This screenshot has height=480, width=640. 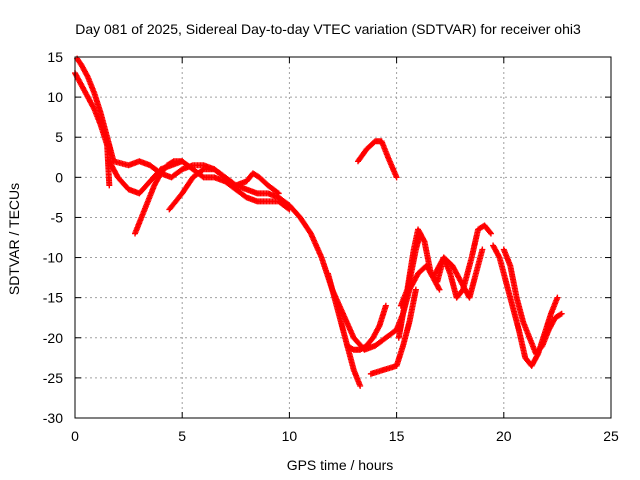 I want to click on series-sat-h, so click(x=377, y=159).